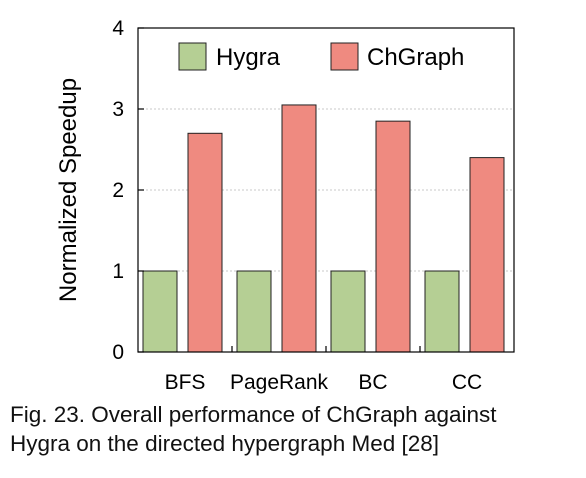 The image size is (586, 478). What do you see at coordinates (248, 57) in the screenshot?
I see `legend-label-hygra: Hygra` at bounding box center [248, 57].